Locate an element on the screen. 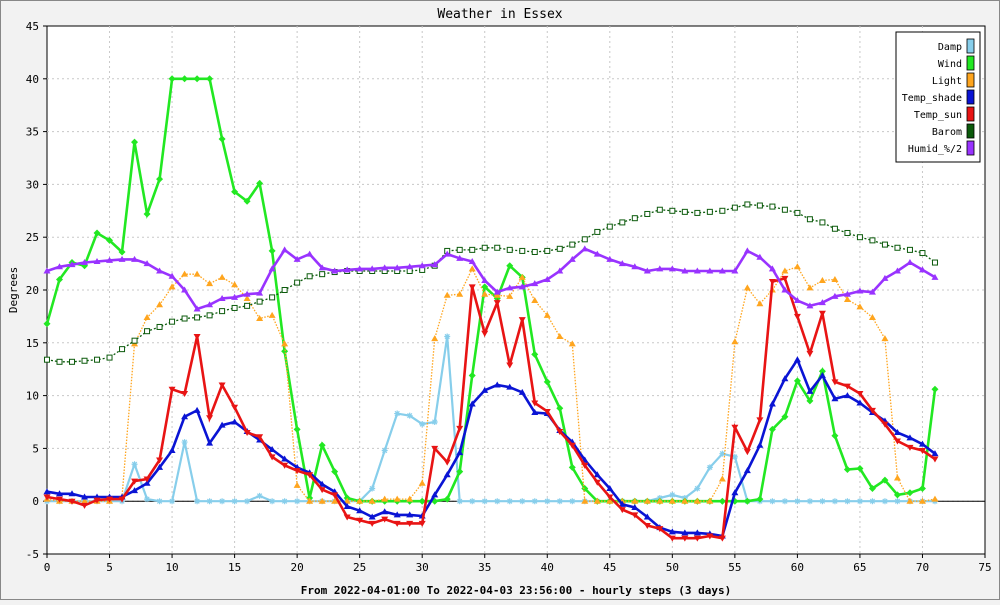 This screenshot has height=605, width=1000. legend-swatch-wind is located at coordinates (970, 63).